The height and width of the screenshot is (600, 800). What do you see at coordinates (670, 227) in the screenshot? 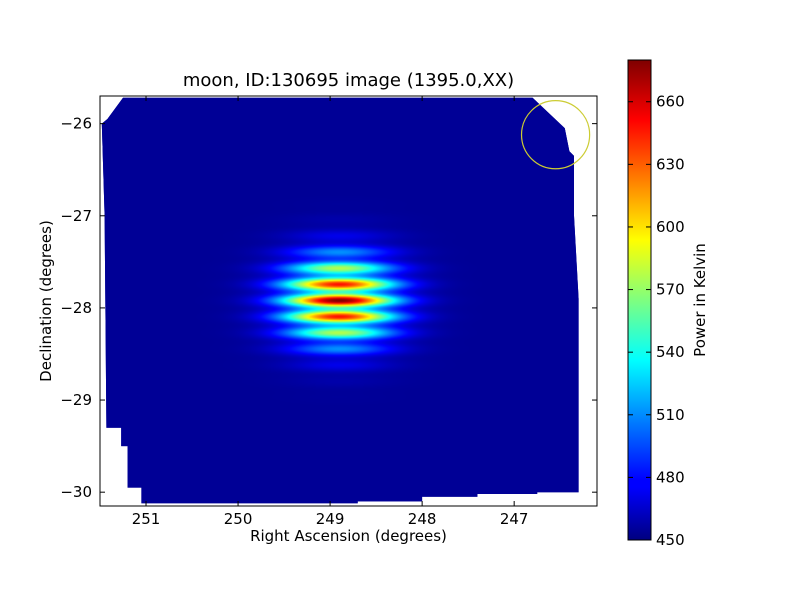
I see `colorbar-tick-label: 600` at bounding box center [670, 227].